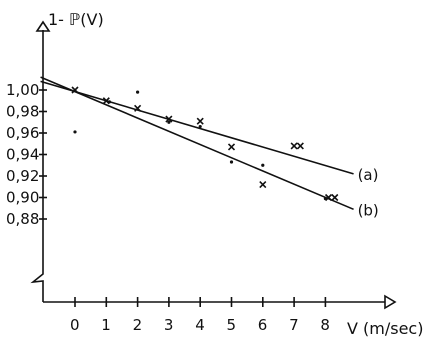  What do you see at coordinates (75, 325) in the screenshot?
I see `x-tick-label: 0` at bounding box center [75, 325].